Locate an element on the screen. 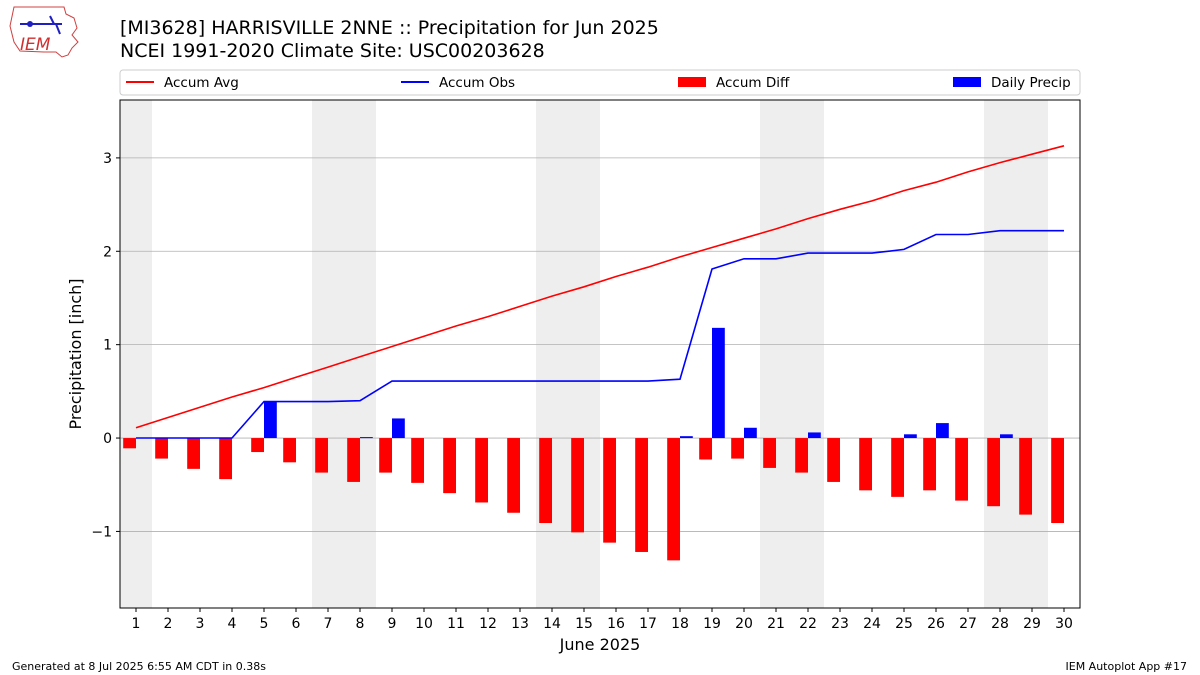 This screenshot has height=675, width=1200. y-tick-label: −1 is located at coordinates (101, 532).